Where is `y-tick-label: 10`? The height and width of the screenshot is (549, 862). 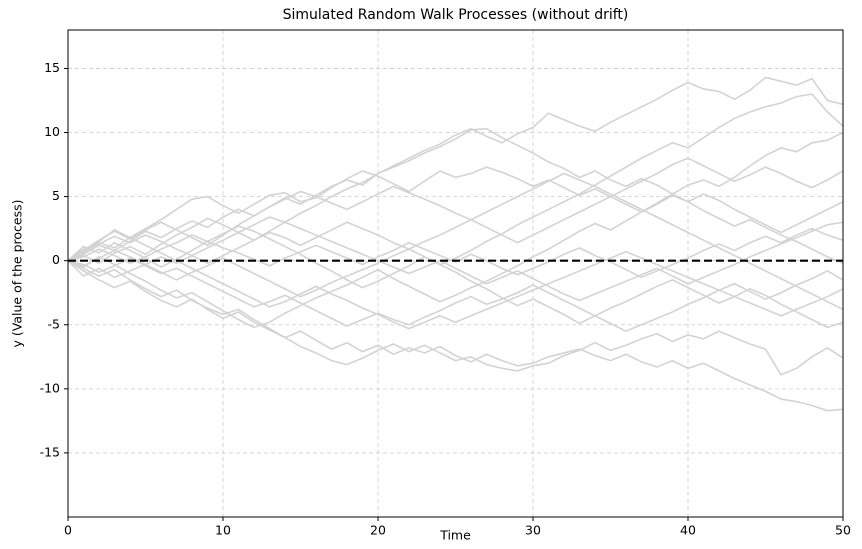 y-tick-label: 10 is located at coordinates (52, 131).